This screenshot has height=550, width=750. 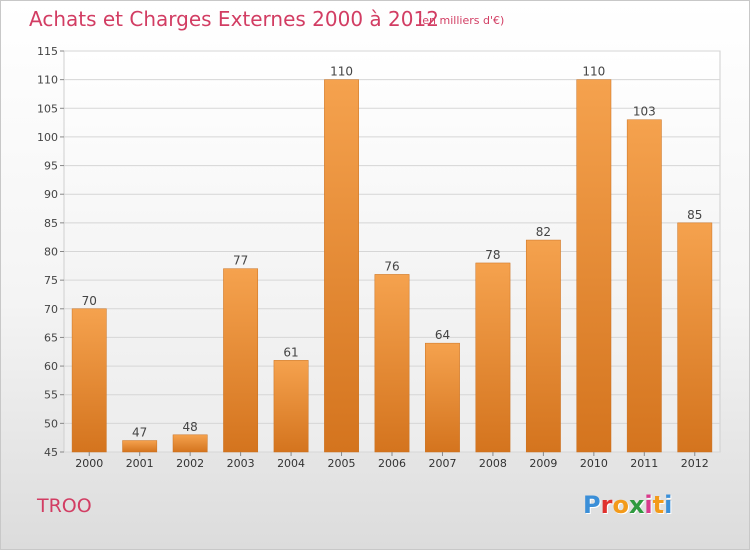 I want to click on proxiti-logo: Proxiti, so click(x=627, y=505).